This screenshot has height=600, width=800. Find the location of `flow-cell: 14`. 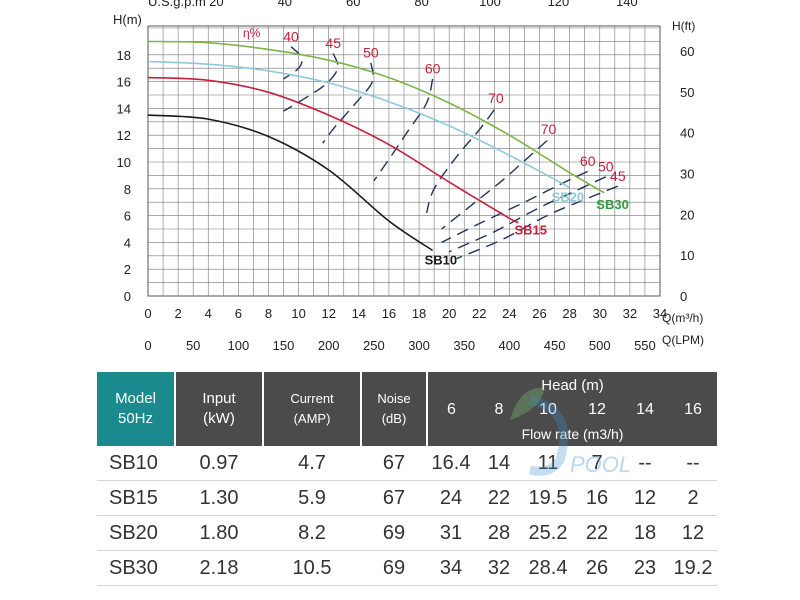

flow-cell: 14 is located at coordinates (499, 463).